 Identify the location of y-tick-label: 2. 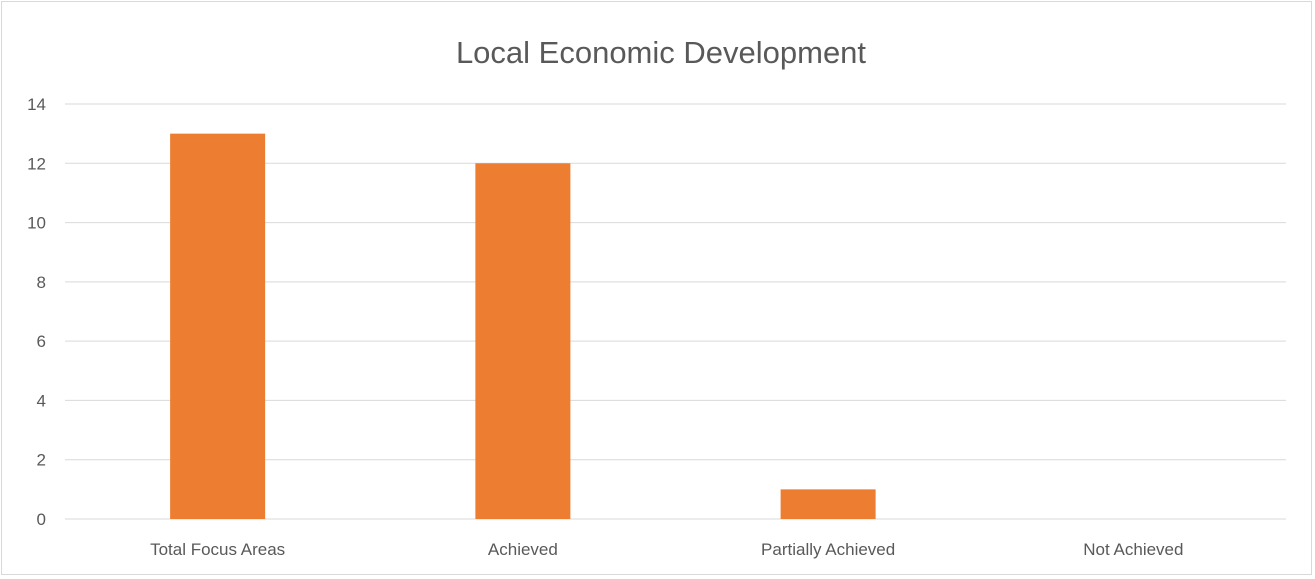
(41, 460).